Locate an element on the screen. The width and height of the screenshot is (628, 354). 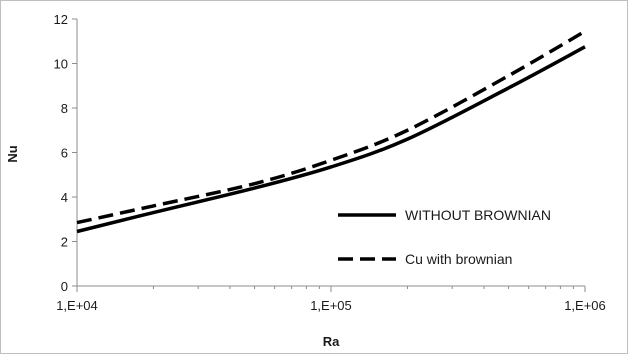
x-tick-labels: 1,E+04 1,E+05 1,E+06 is located at coordinates (331, 305).